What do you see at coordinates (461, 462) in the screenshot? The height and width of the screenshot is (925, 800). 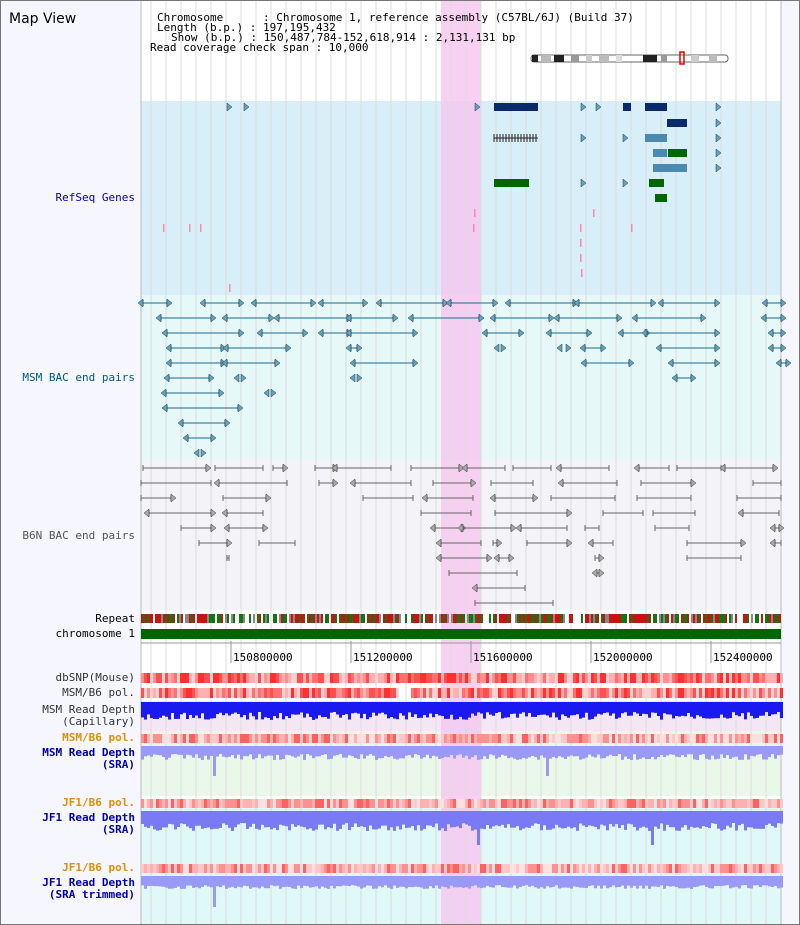 I see `highlight-region` at bounding box center [461, 462].